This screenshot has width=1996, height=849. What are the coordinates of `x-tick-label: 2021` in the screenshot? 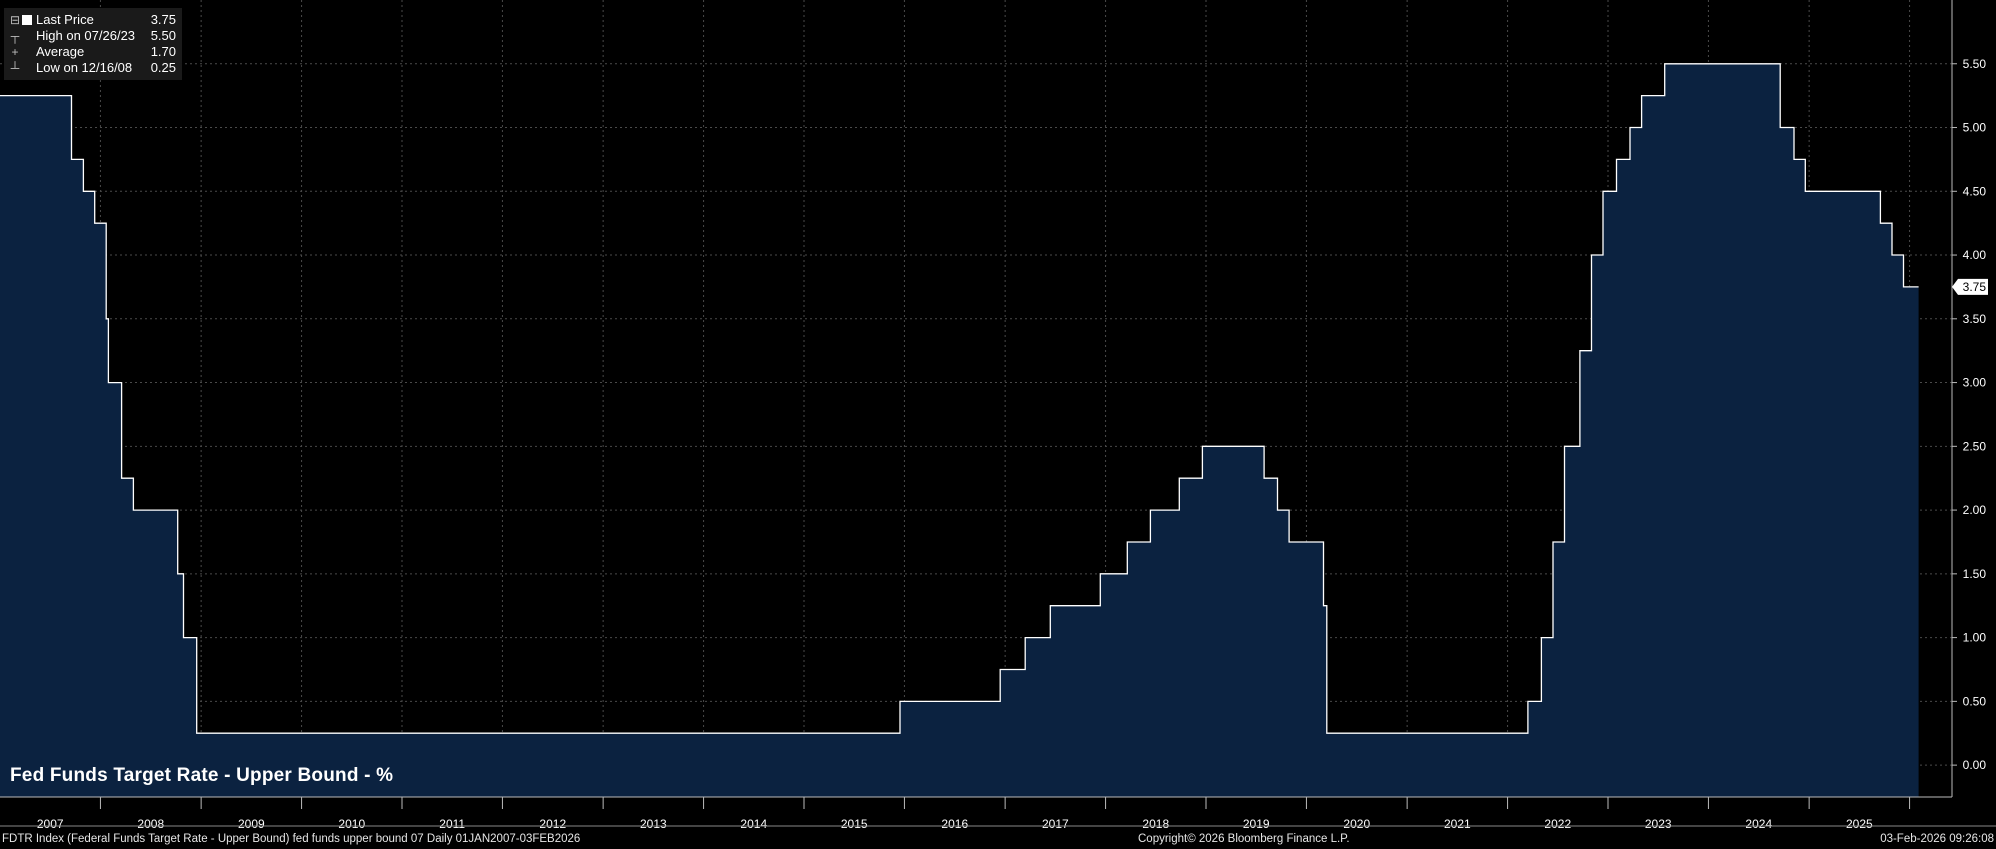 It's located at (1457, 824).